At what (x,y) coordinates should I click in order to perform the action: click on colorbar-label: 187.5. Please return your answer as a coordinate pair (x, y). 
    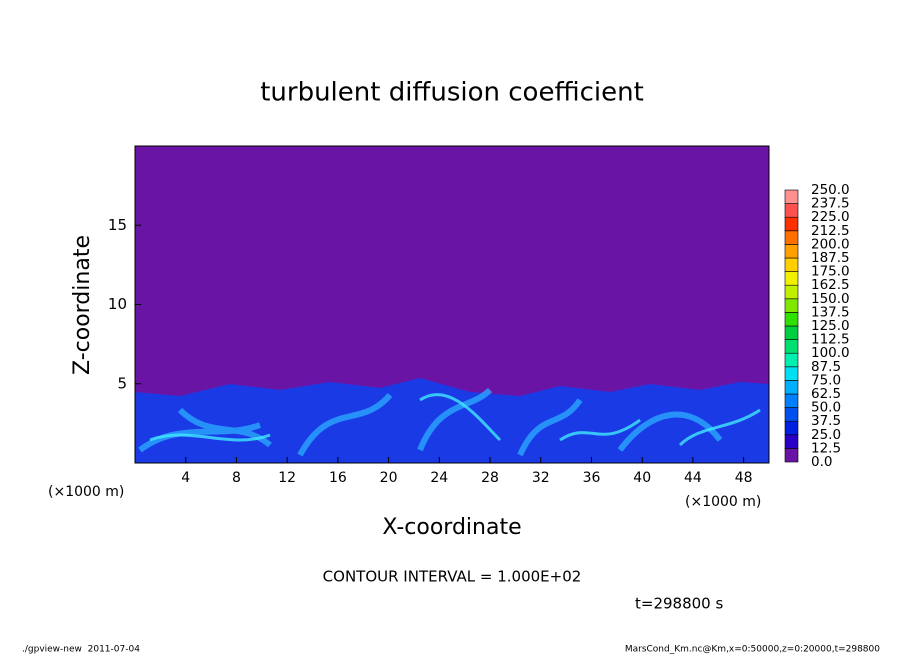
    Looking at the image, I should click on (830, 258).